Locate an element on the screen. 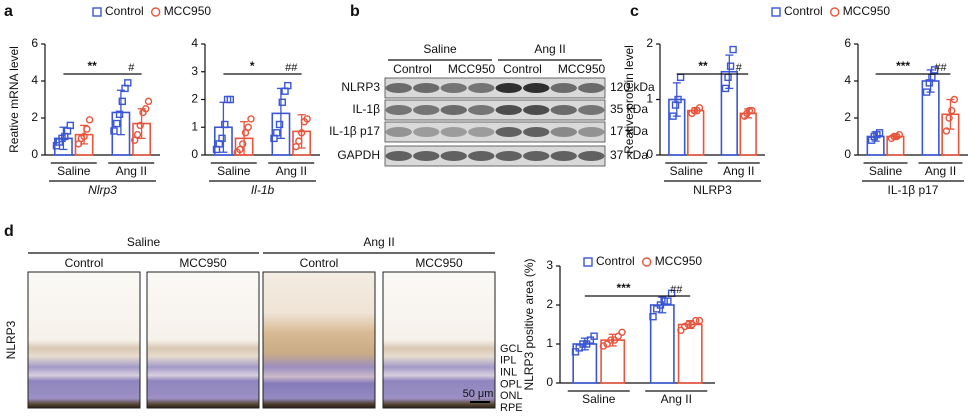  significance-label: # is located at coordinates (131, 68).